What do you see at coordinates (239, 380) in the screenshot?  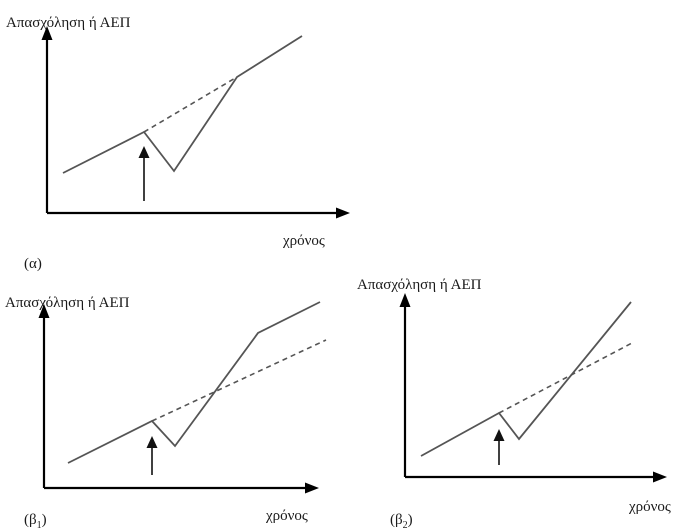 I see `panel-b1-trend-path` at bounding box center [239, 380].